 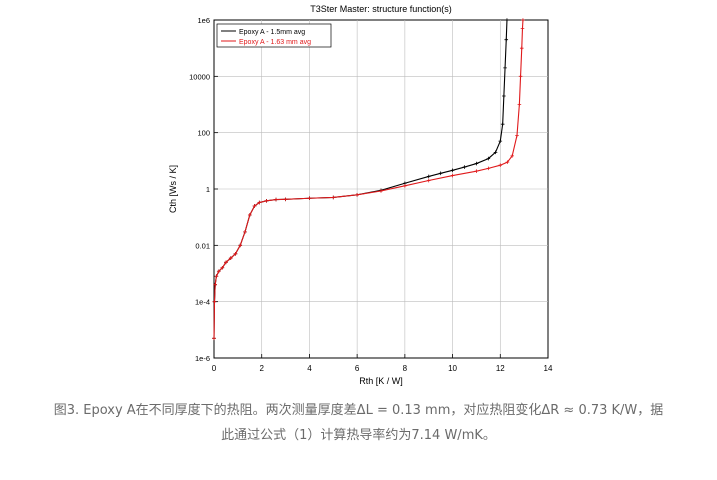 I want to click on y-tick-label: 10000, so click(x=199, y=76).